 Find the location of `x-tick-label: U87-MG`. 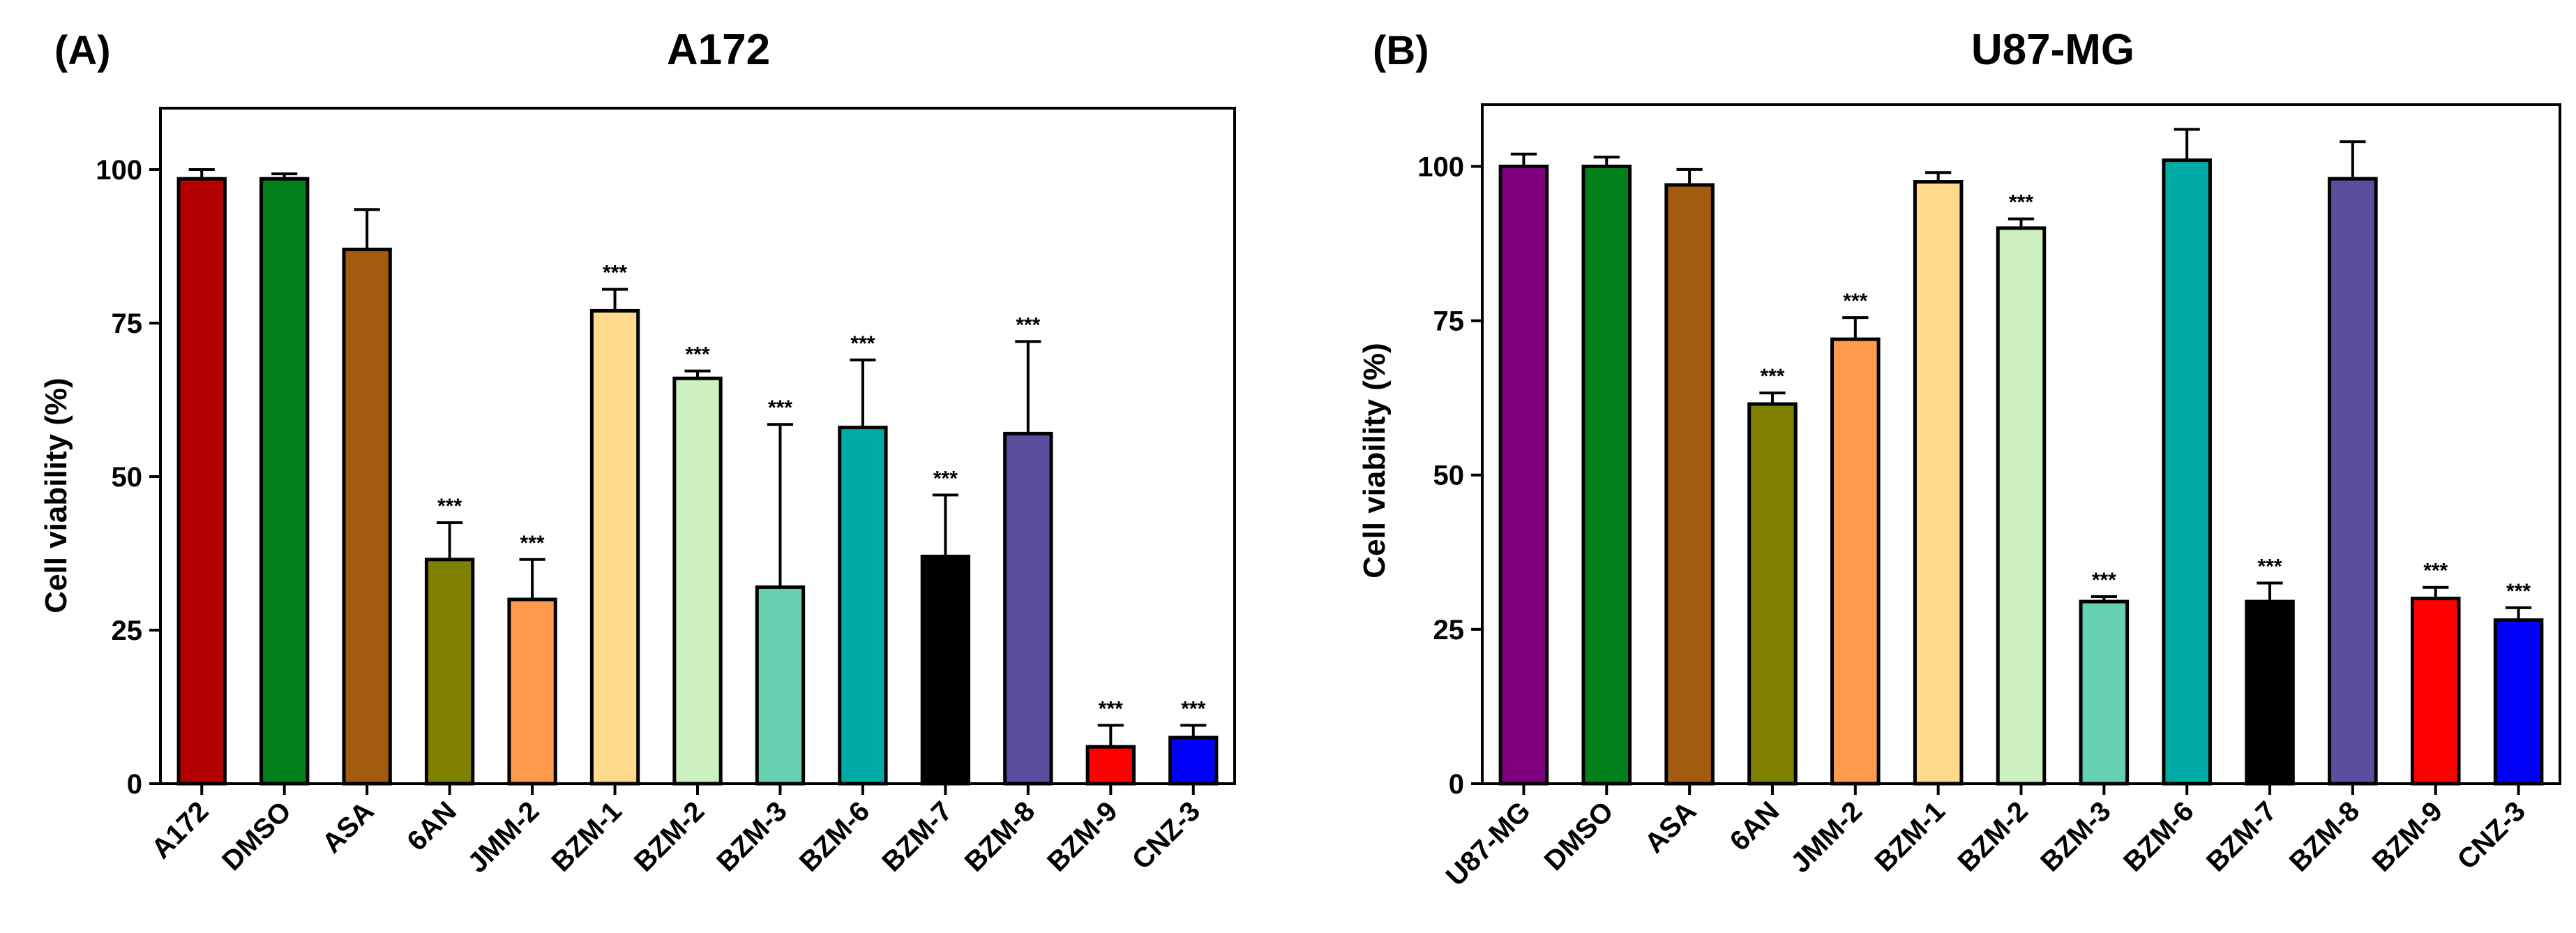

x-tick-label: U87-MG is located at coordinates (1488, 844).